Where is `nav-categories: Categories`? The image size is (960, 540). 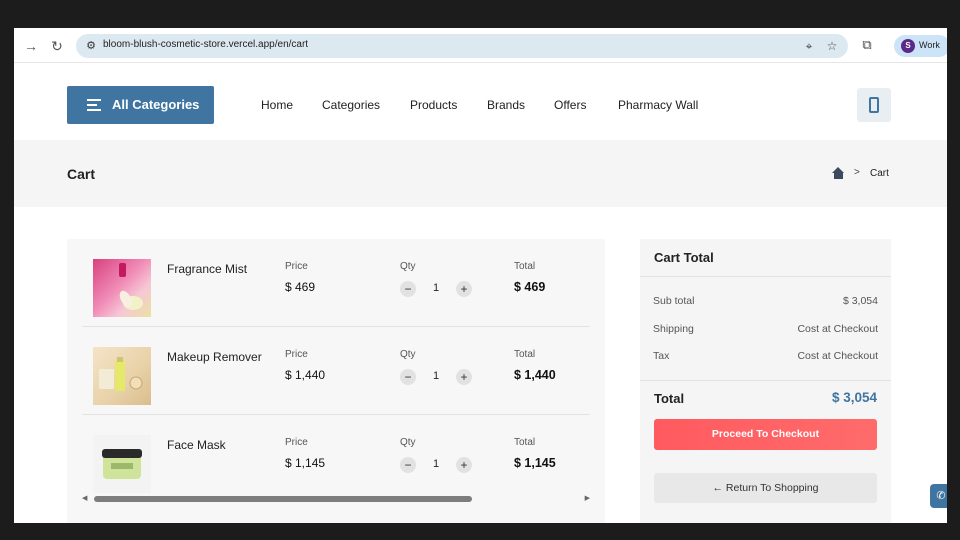
nav-categories: Categories is located at coordinates (351, 105).